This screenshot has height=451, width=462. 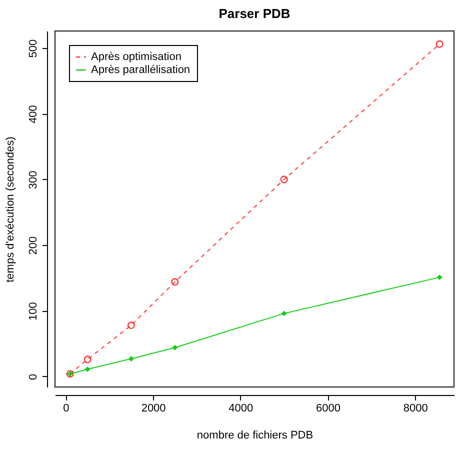 What do you see at coordinates (34, 48) in the screenshot?
I see `y-tick-label: 500` at bounding box center [34, 48].